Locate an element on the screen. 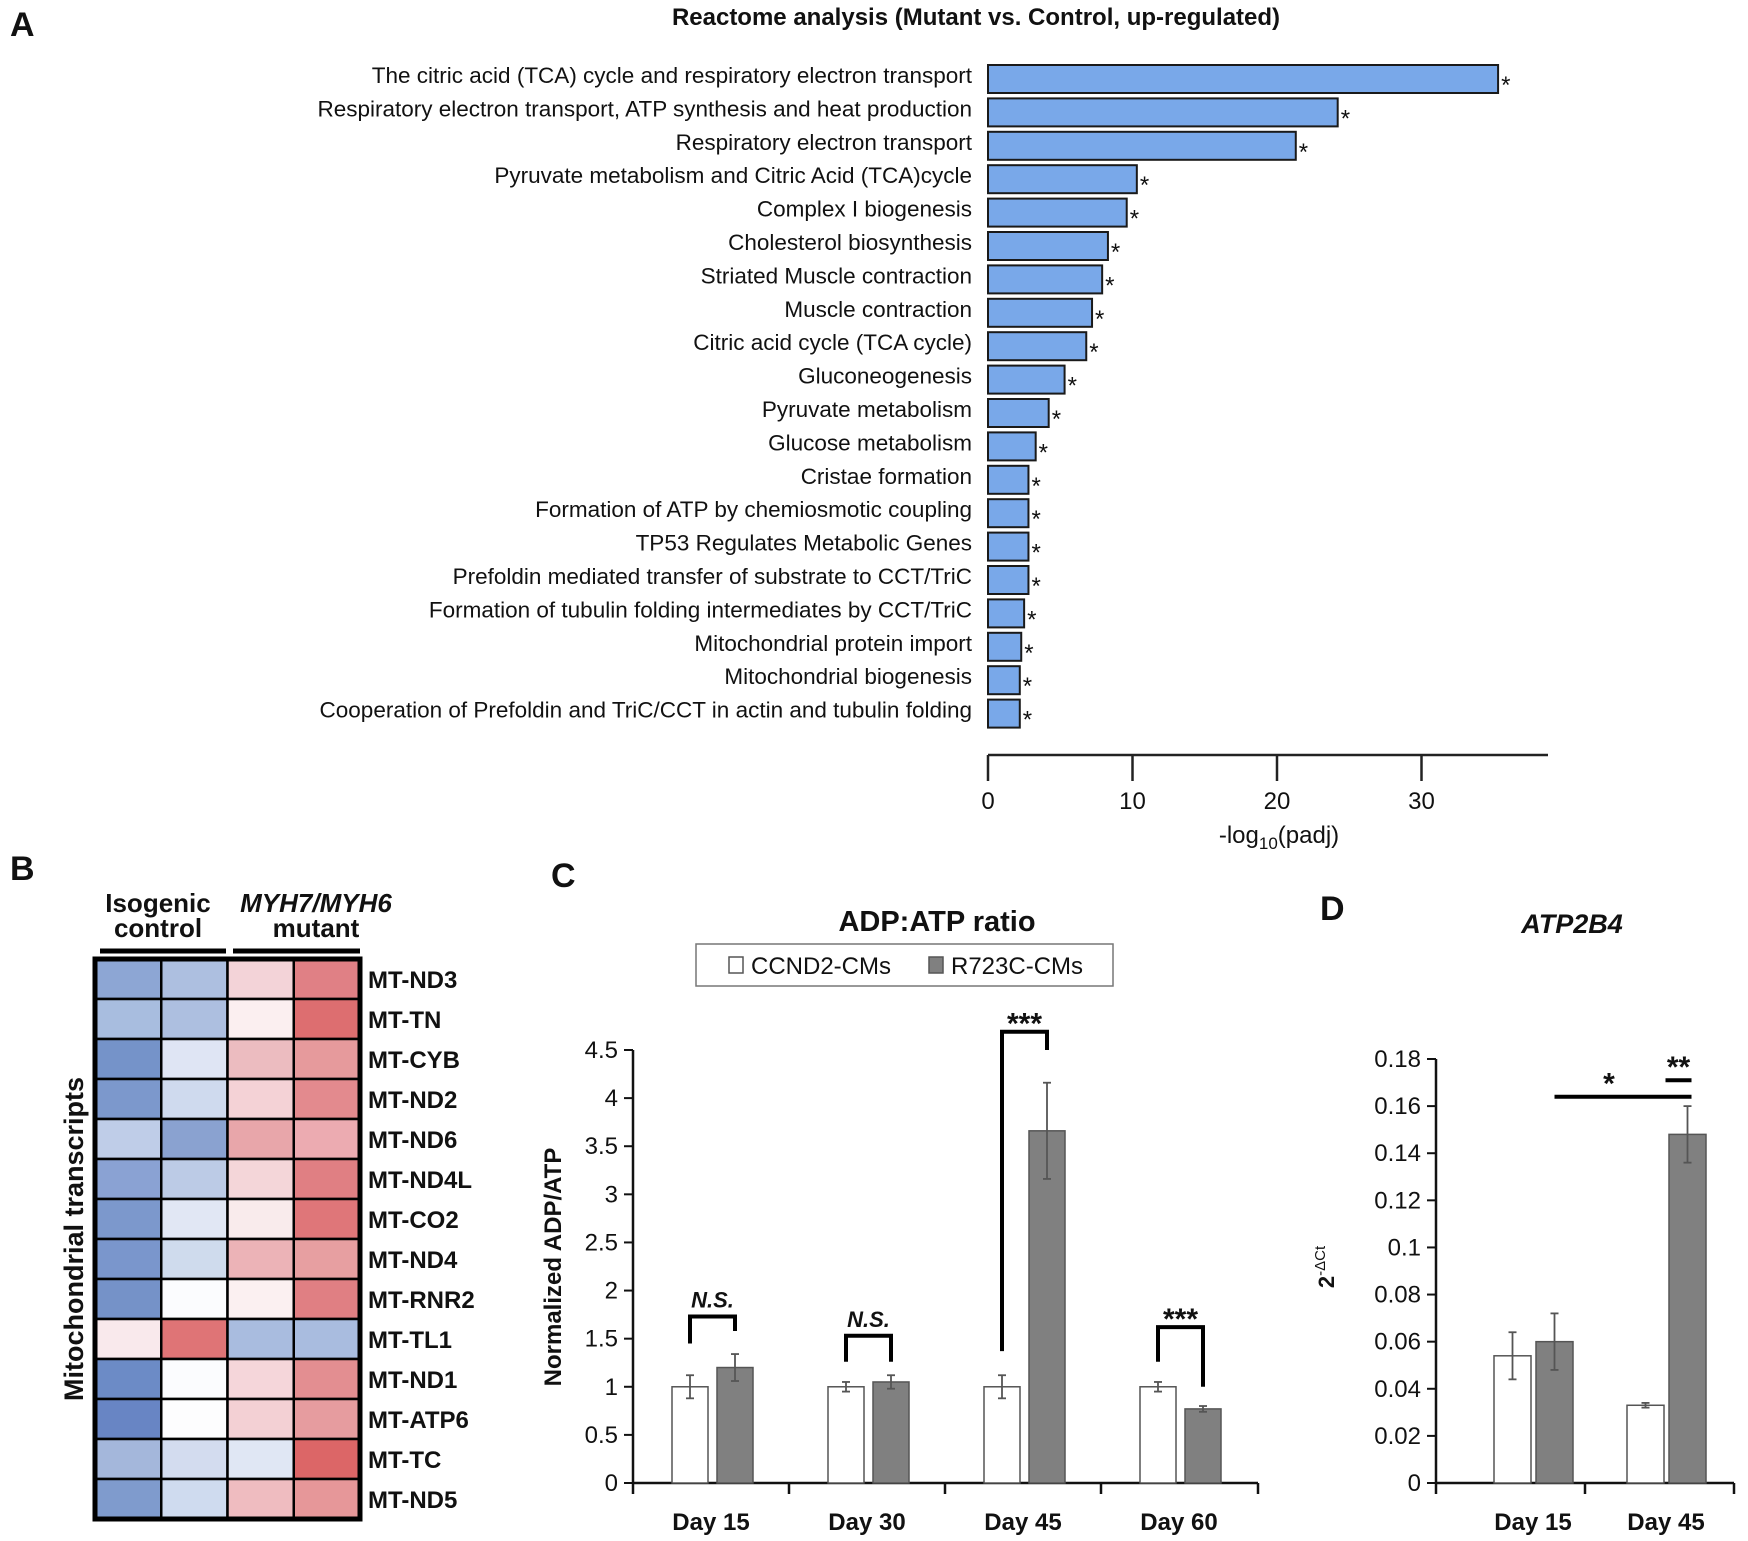 The image size is (1748, 1541). y-axis-label: Mitochondrial transcripts is located at coordinates (74, 1239).